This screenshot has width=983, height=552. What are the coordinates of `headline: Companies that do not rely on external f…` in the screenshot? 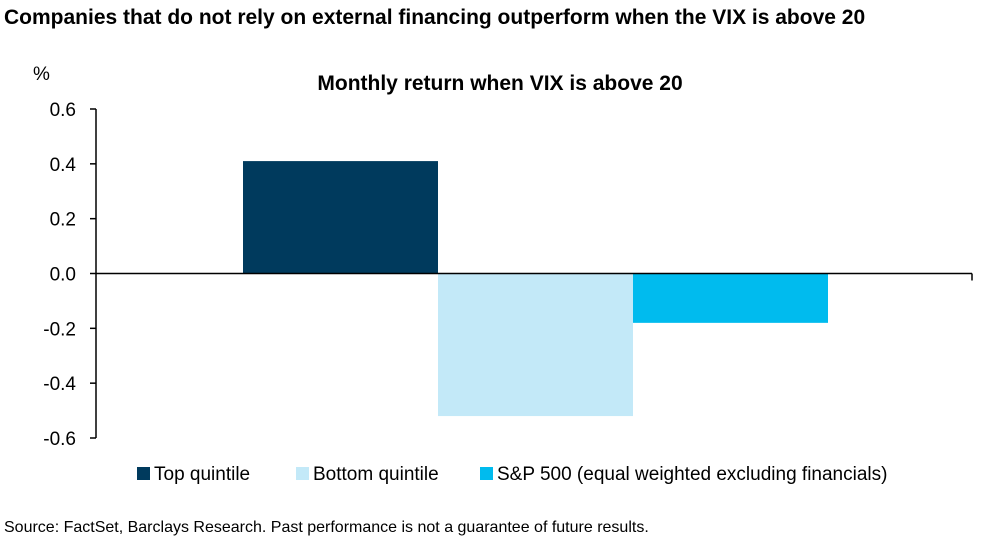 It's located at (435, 17).